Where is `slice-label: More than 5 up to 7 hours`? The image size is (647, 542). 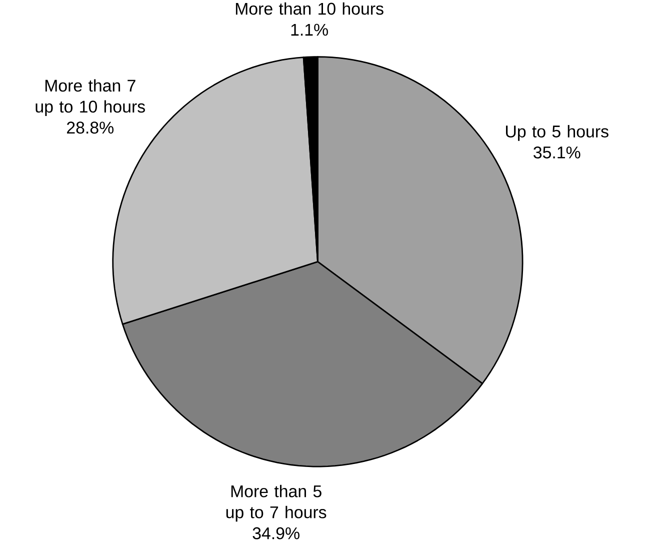
slice-label: More than 5 up to 7 hours is located at coordinates (276, 503).